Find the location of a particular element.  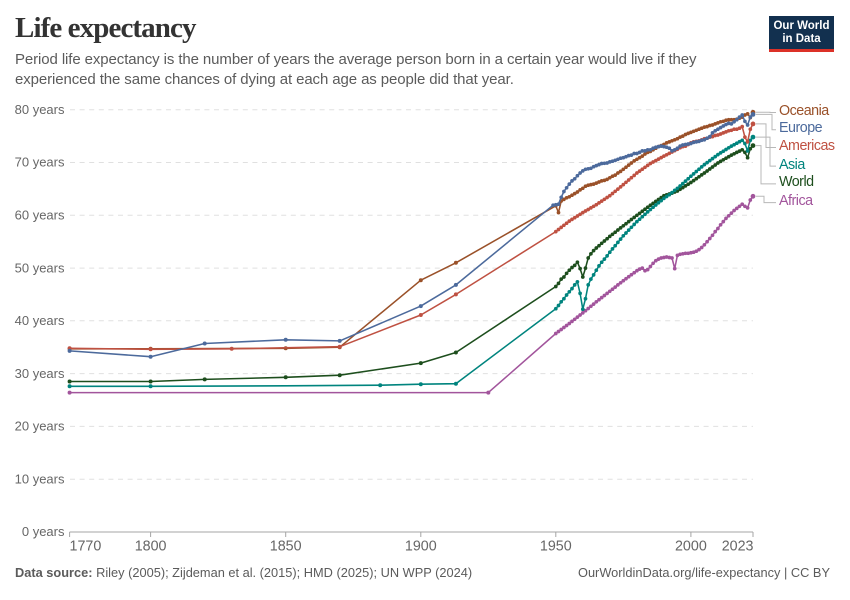

svg-text: 10 years is located at coordinates (40, 478).